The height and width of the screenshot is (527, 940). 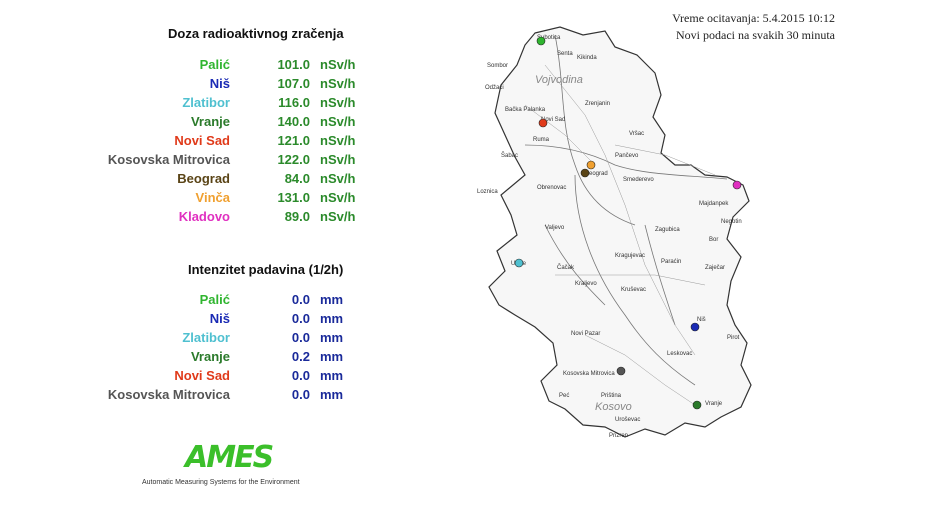 I want to click on station-value: 122.0, so click(x=293, y=159).